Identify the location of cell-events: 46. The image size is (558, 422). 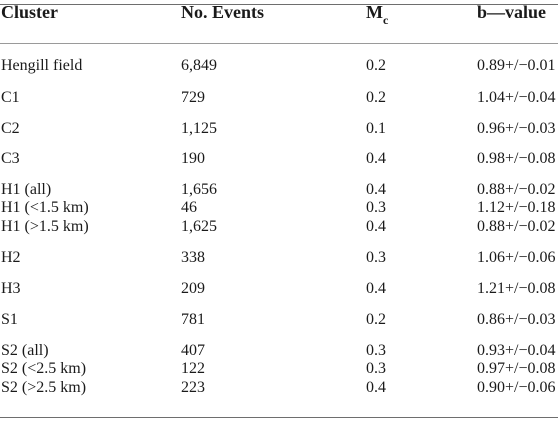
(189, 207).